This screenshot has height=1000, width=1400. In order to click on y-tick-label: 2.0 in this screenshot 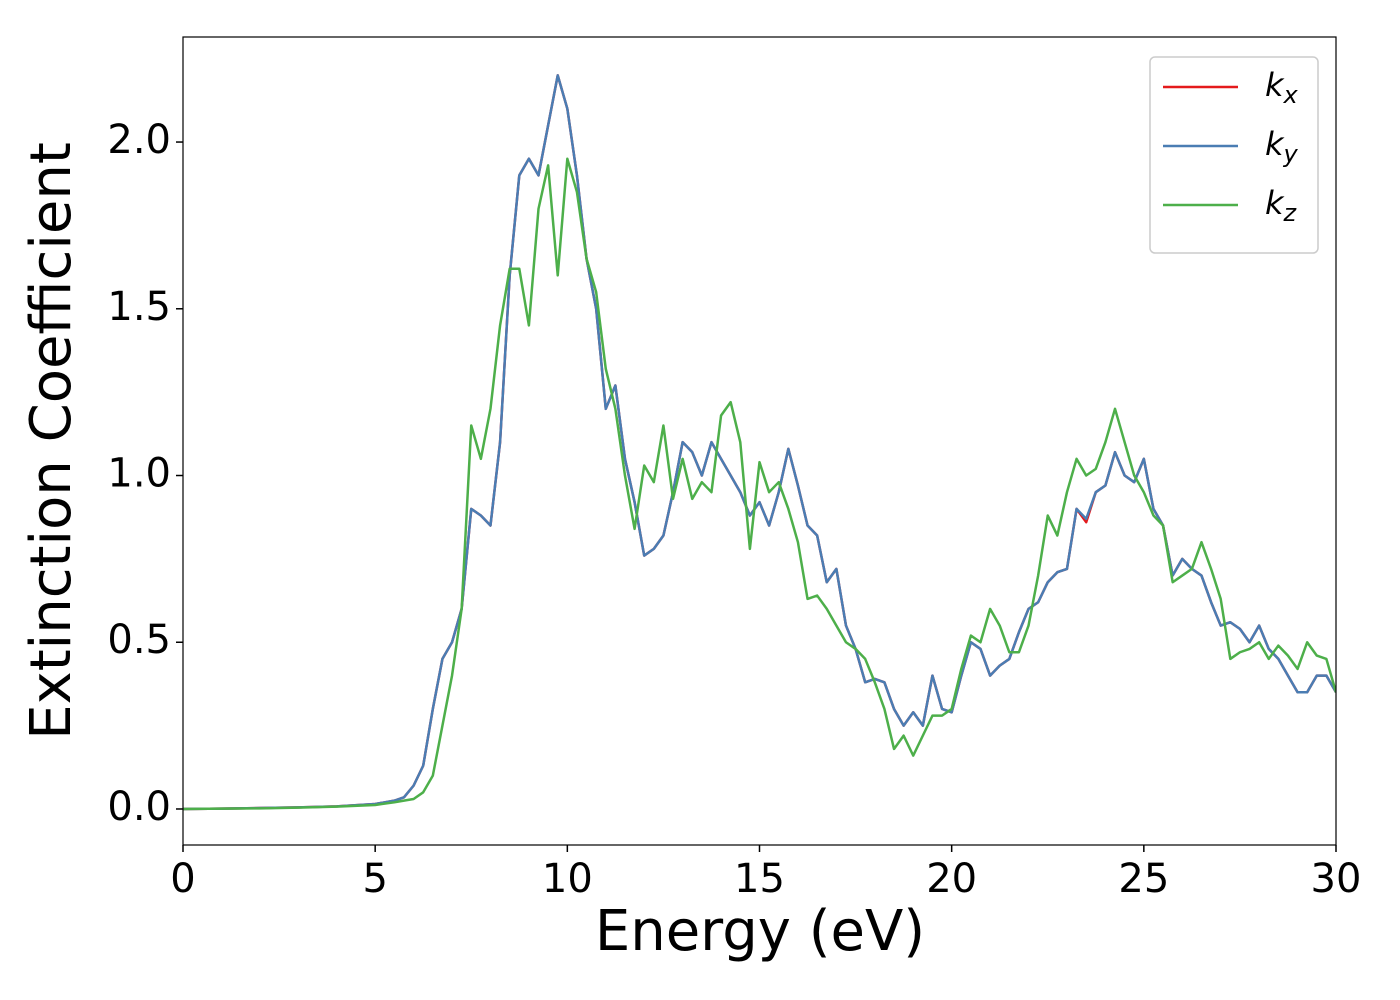, I will do `click(139, 140)`.